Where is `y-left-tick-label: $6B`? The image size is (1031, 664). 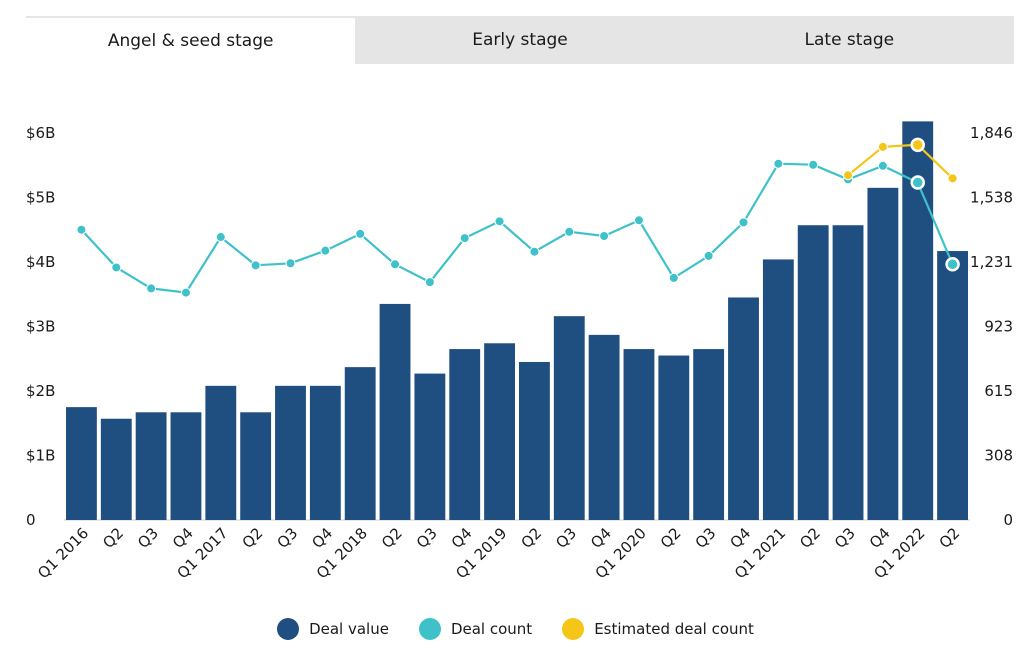 y-left-tick-label: $6B is located at coordinates (40, 133).